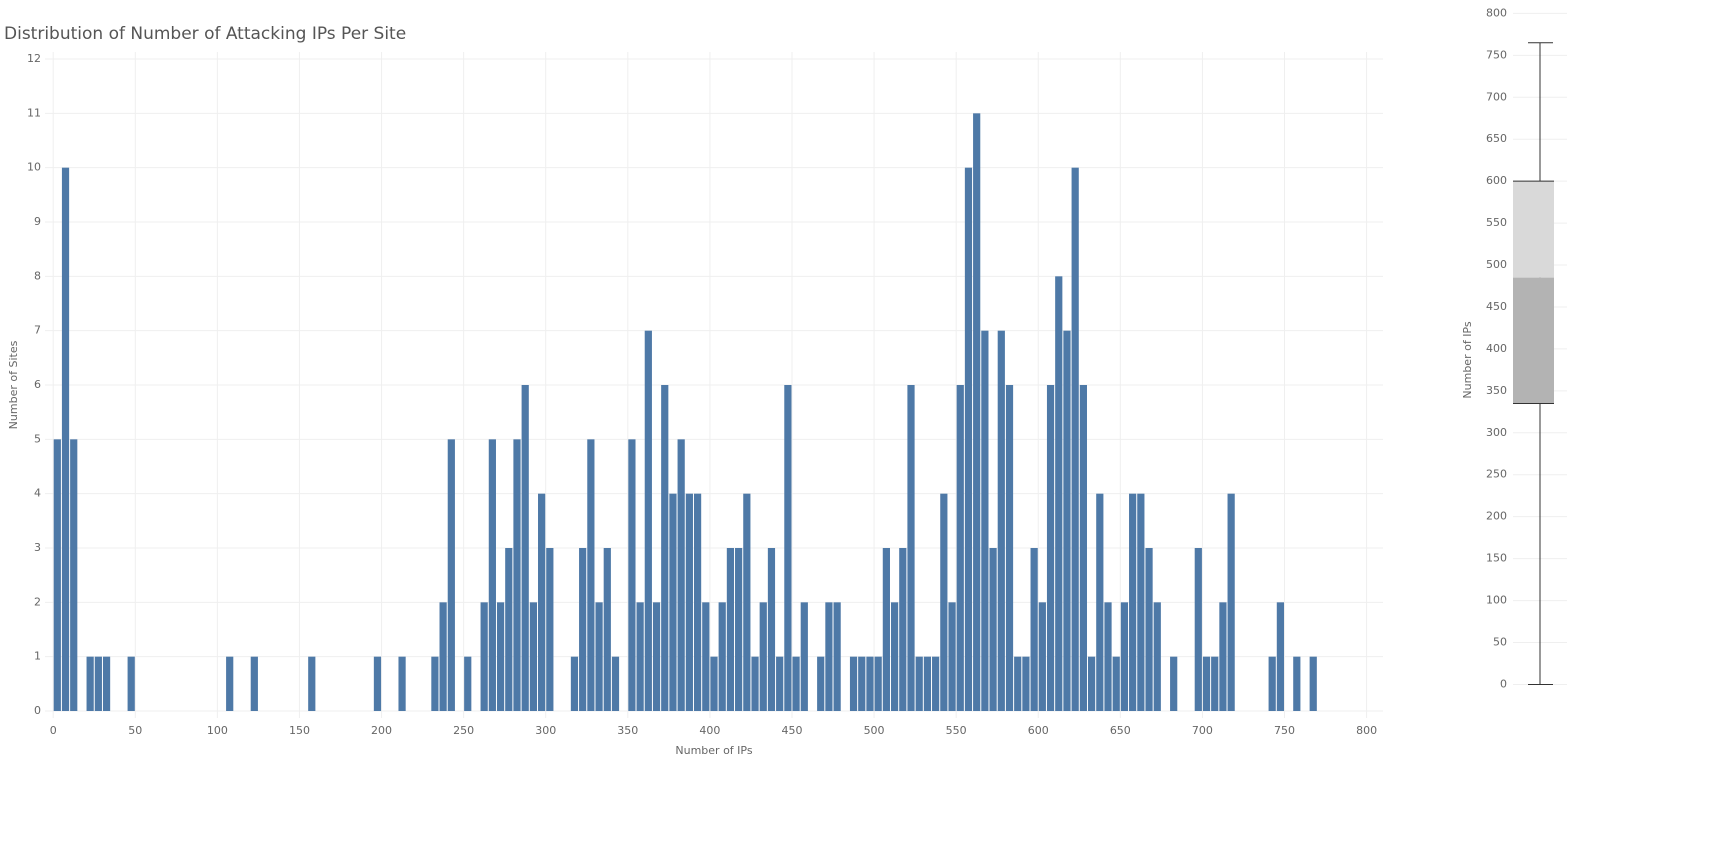  I want to click on x-tick-label: 0, so click(53, 730).